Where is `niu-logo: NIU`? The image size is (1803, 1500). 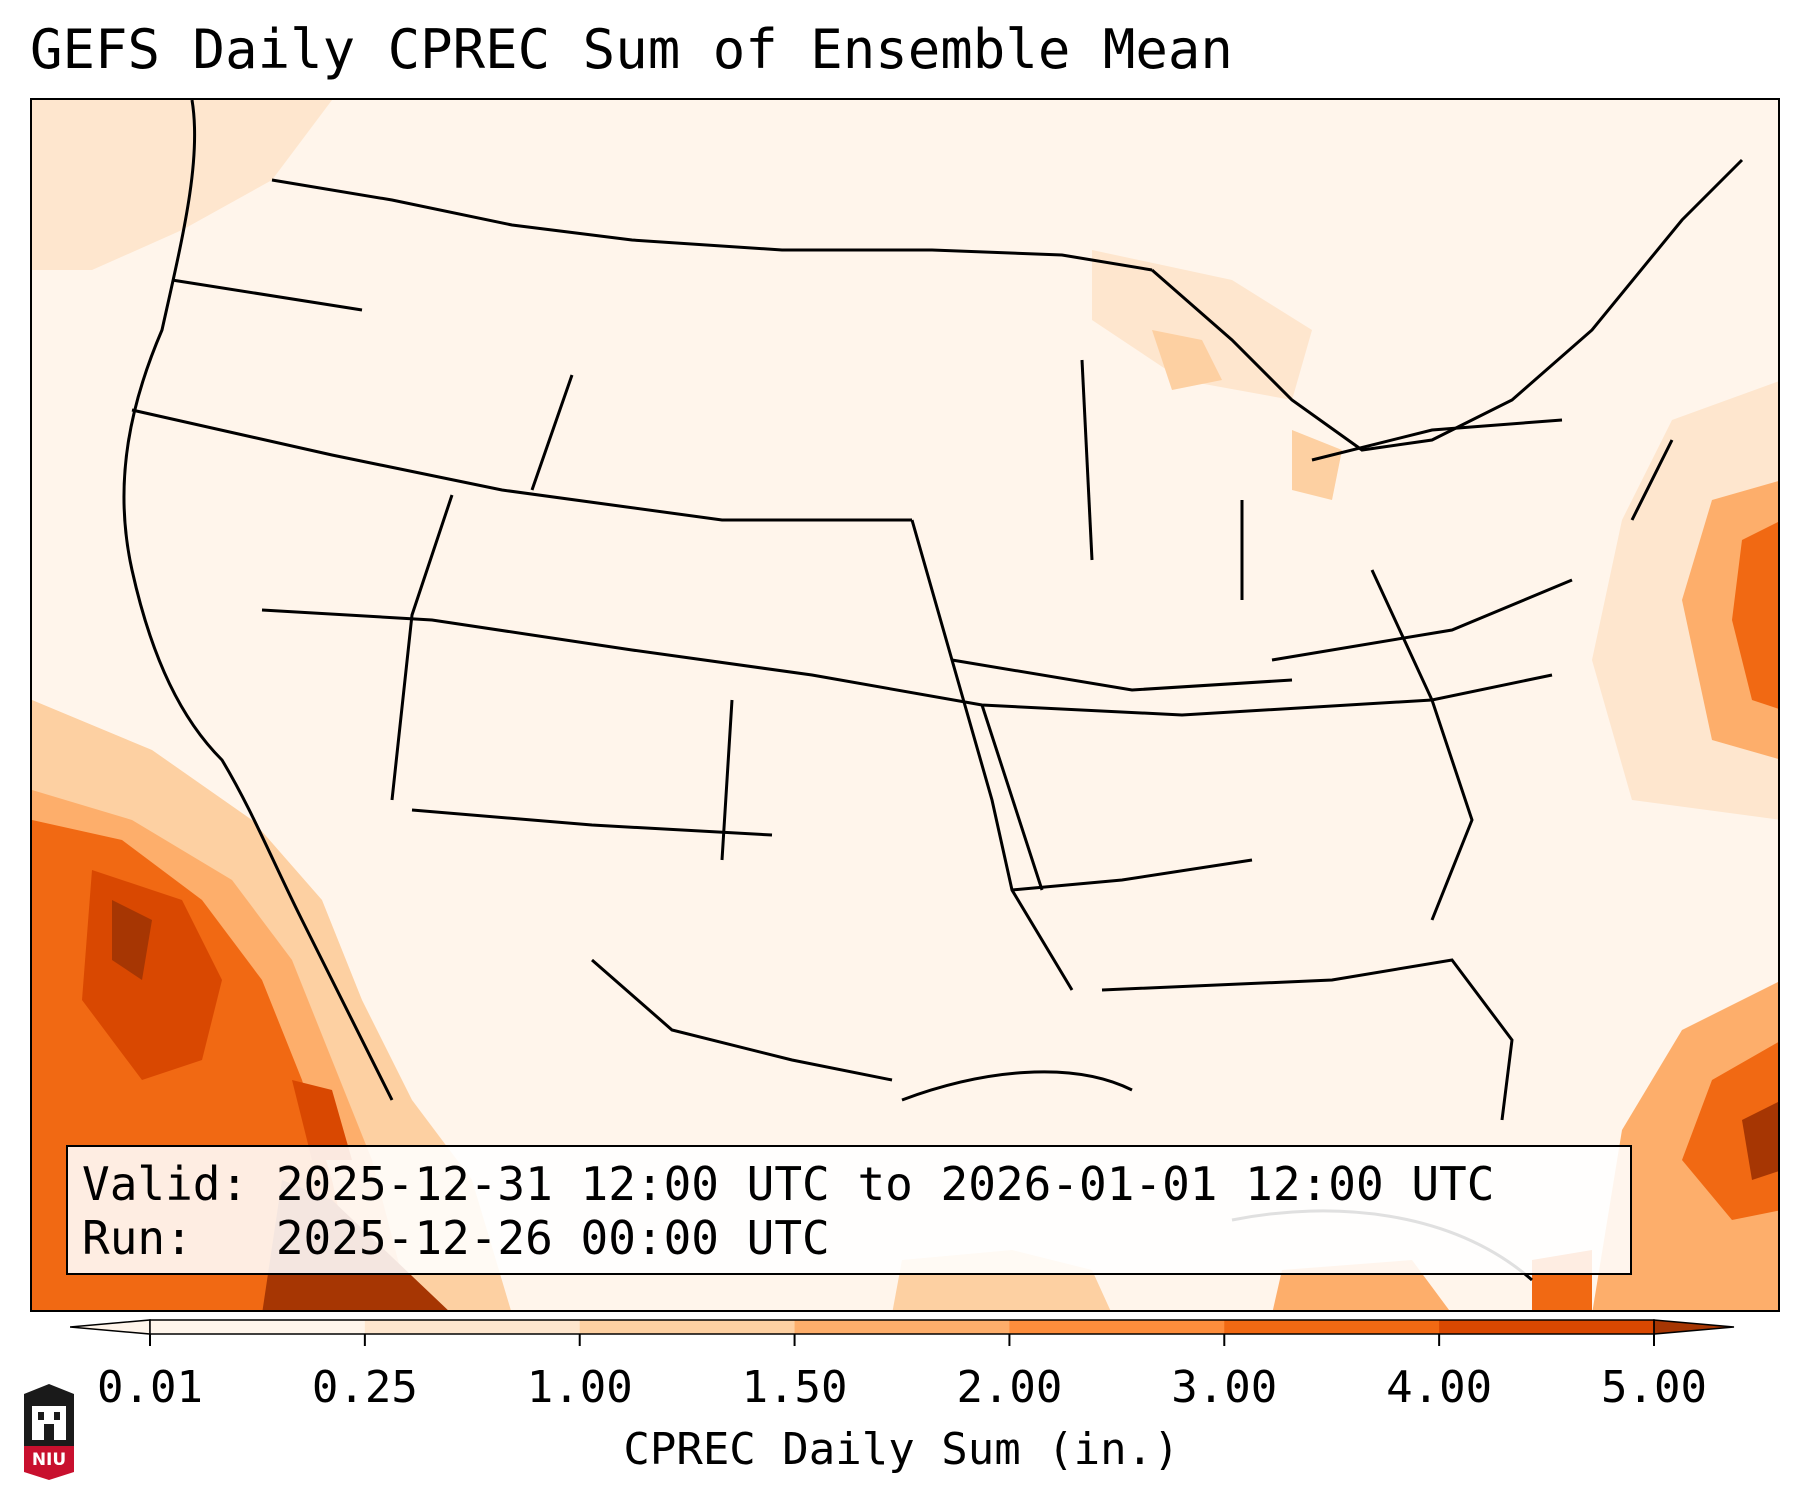
niu-logo: NIU is located at coordinates (49, 1432).